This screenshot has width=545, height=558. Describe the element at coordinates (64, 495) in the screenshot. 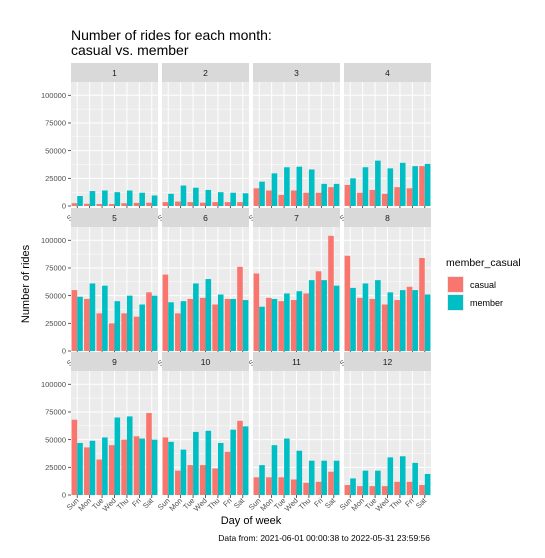

I see `y-tick-label: 0` at that location.